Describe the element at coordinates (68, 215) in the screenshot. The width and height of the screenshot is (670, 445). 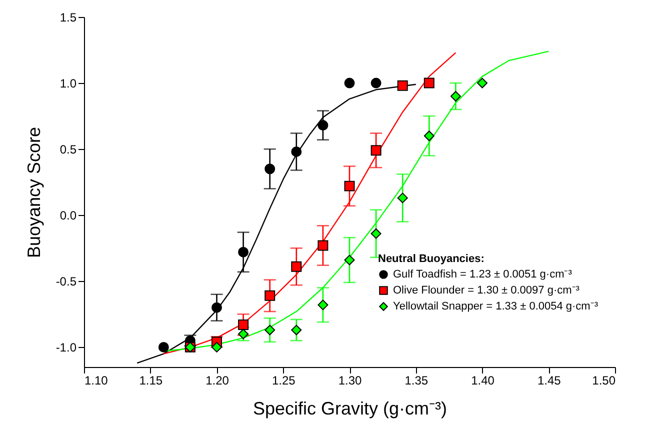
I see `y-tick-label: 0.0` at that location.